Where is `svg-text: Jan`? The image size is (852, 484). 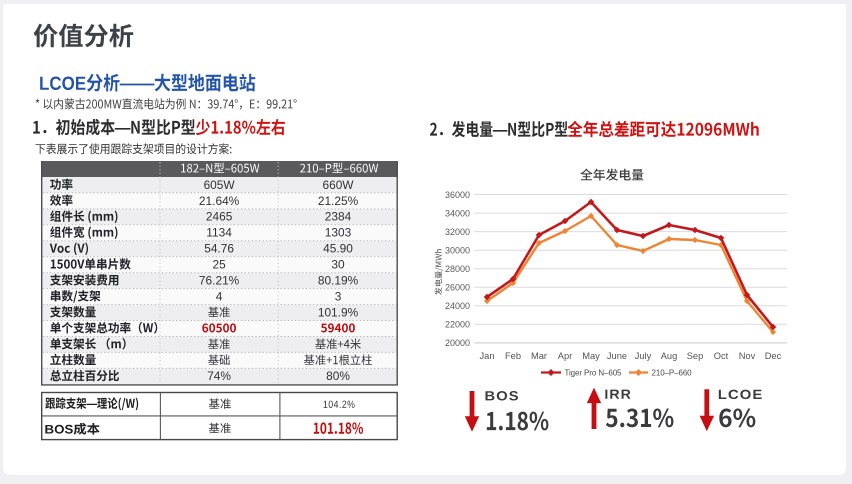 svg-text: Jan is located at coordinates (487, 356).